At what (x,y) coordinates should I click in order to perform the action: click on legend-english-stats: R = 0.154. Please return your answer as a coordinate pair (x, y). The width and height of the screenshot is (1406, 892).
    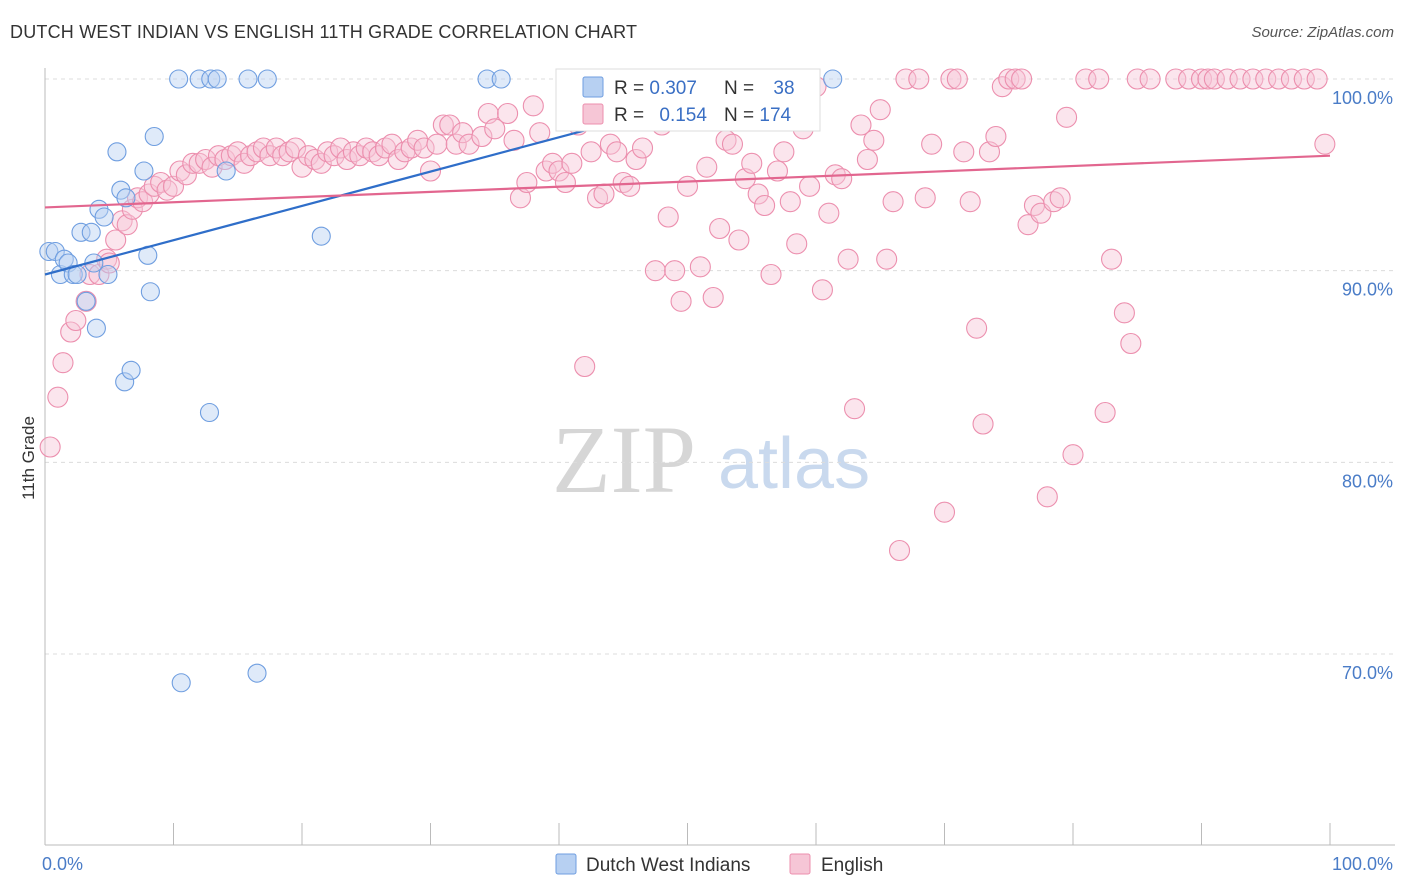
    Looking at the image, I should click on (660, 115).